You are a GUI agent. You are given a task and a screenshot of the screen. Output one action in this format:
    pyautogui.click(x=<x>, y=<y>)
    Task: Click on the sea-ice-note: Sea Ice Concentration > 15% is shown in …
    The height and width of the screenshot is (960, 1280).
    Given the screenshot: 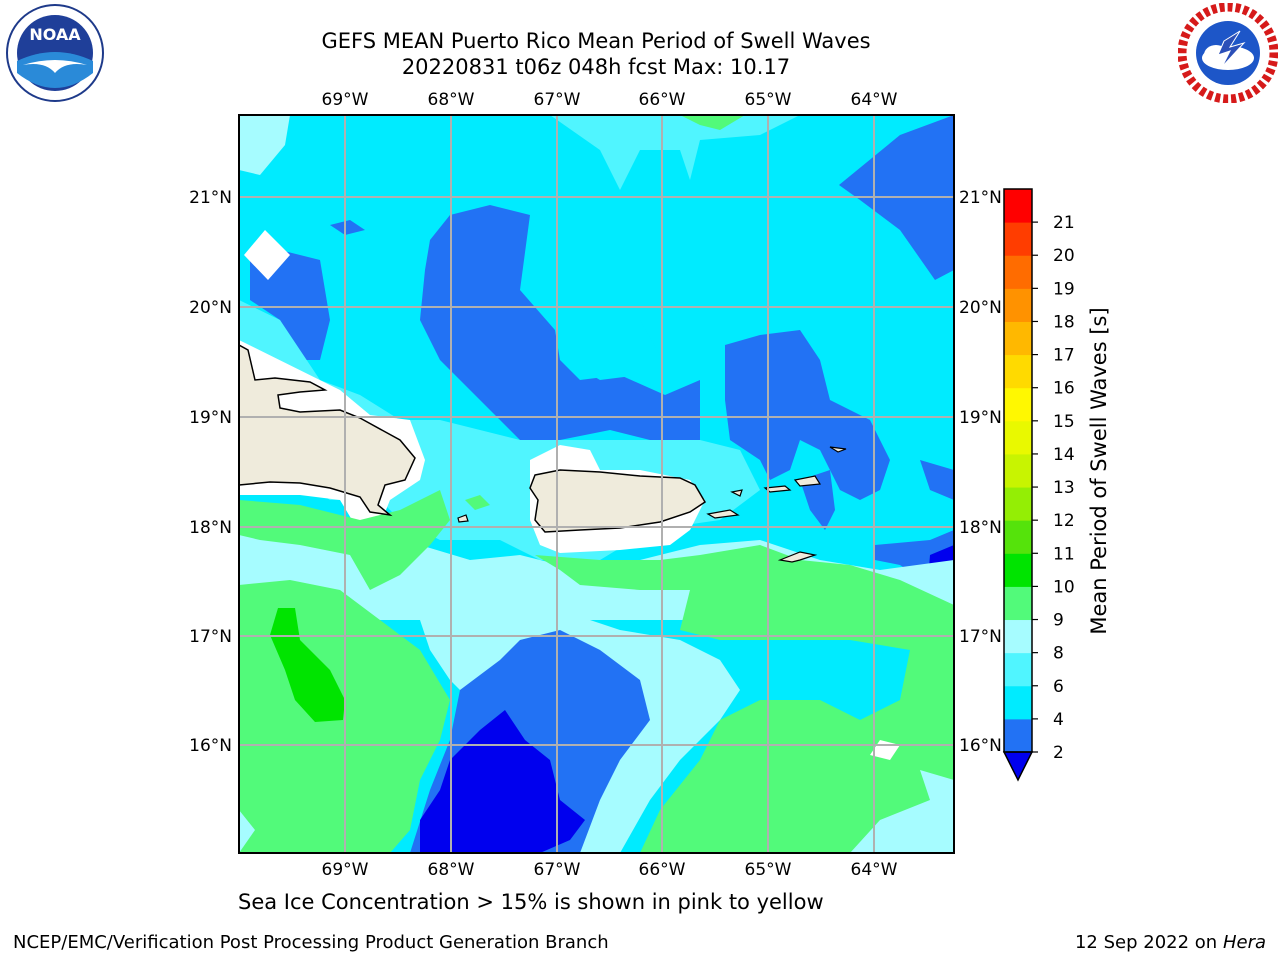 What is the action you would take?
    pyautogui.click(x=531, y=902)
    